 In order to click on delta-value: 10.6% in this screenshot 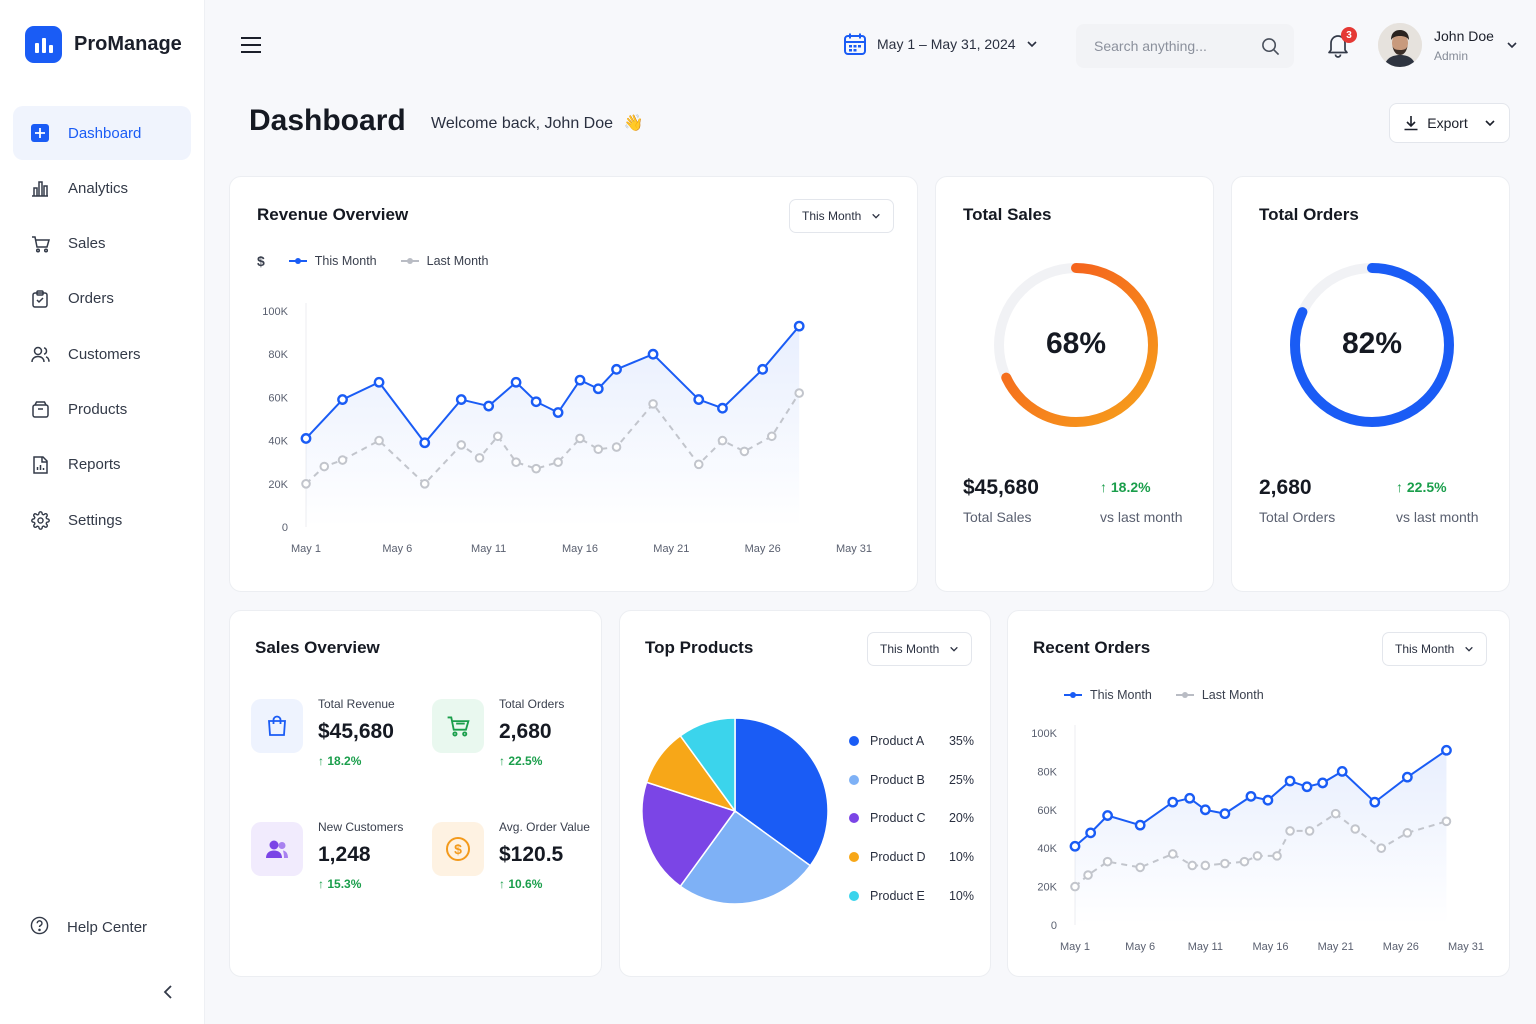, I will do `click(525, 884)`.